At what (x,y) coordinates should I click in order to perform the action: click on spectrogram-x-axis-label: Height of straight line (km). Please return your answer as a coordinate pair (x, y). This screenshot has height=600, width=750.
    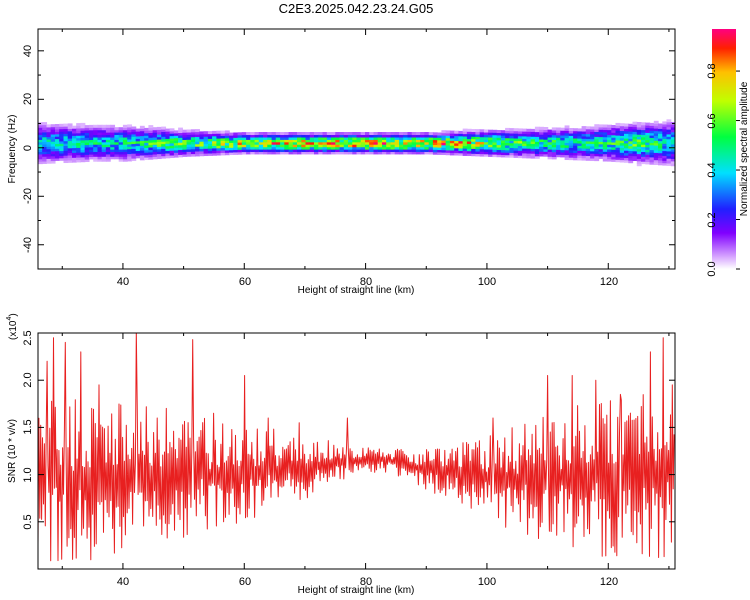
    Looking at the image, I should click on (356, 290).